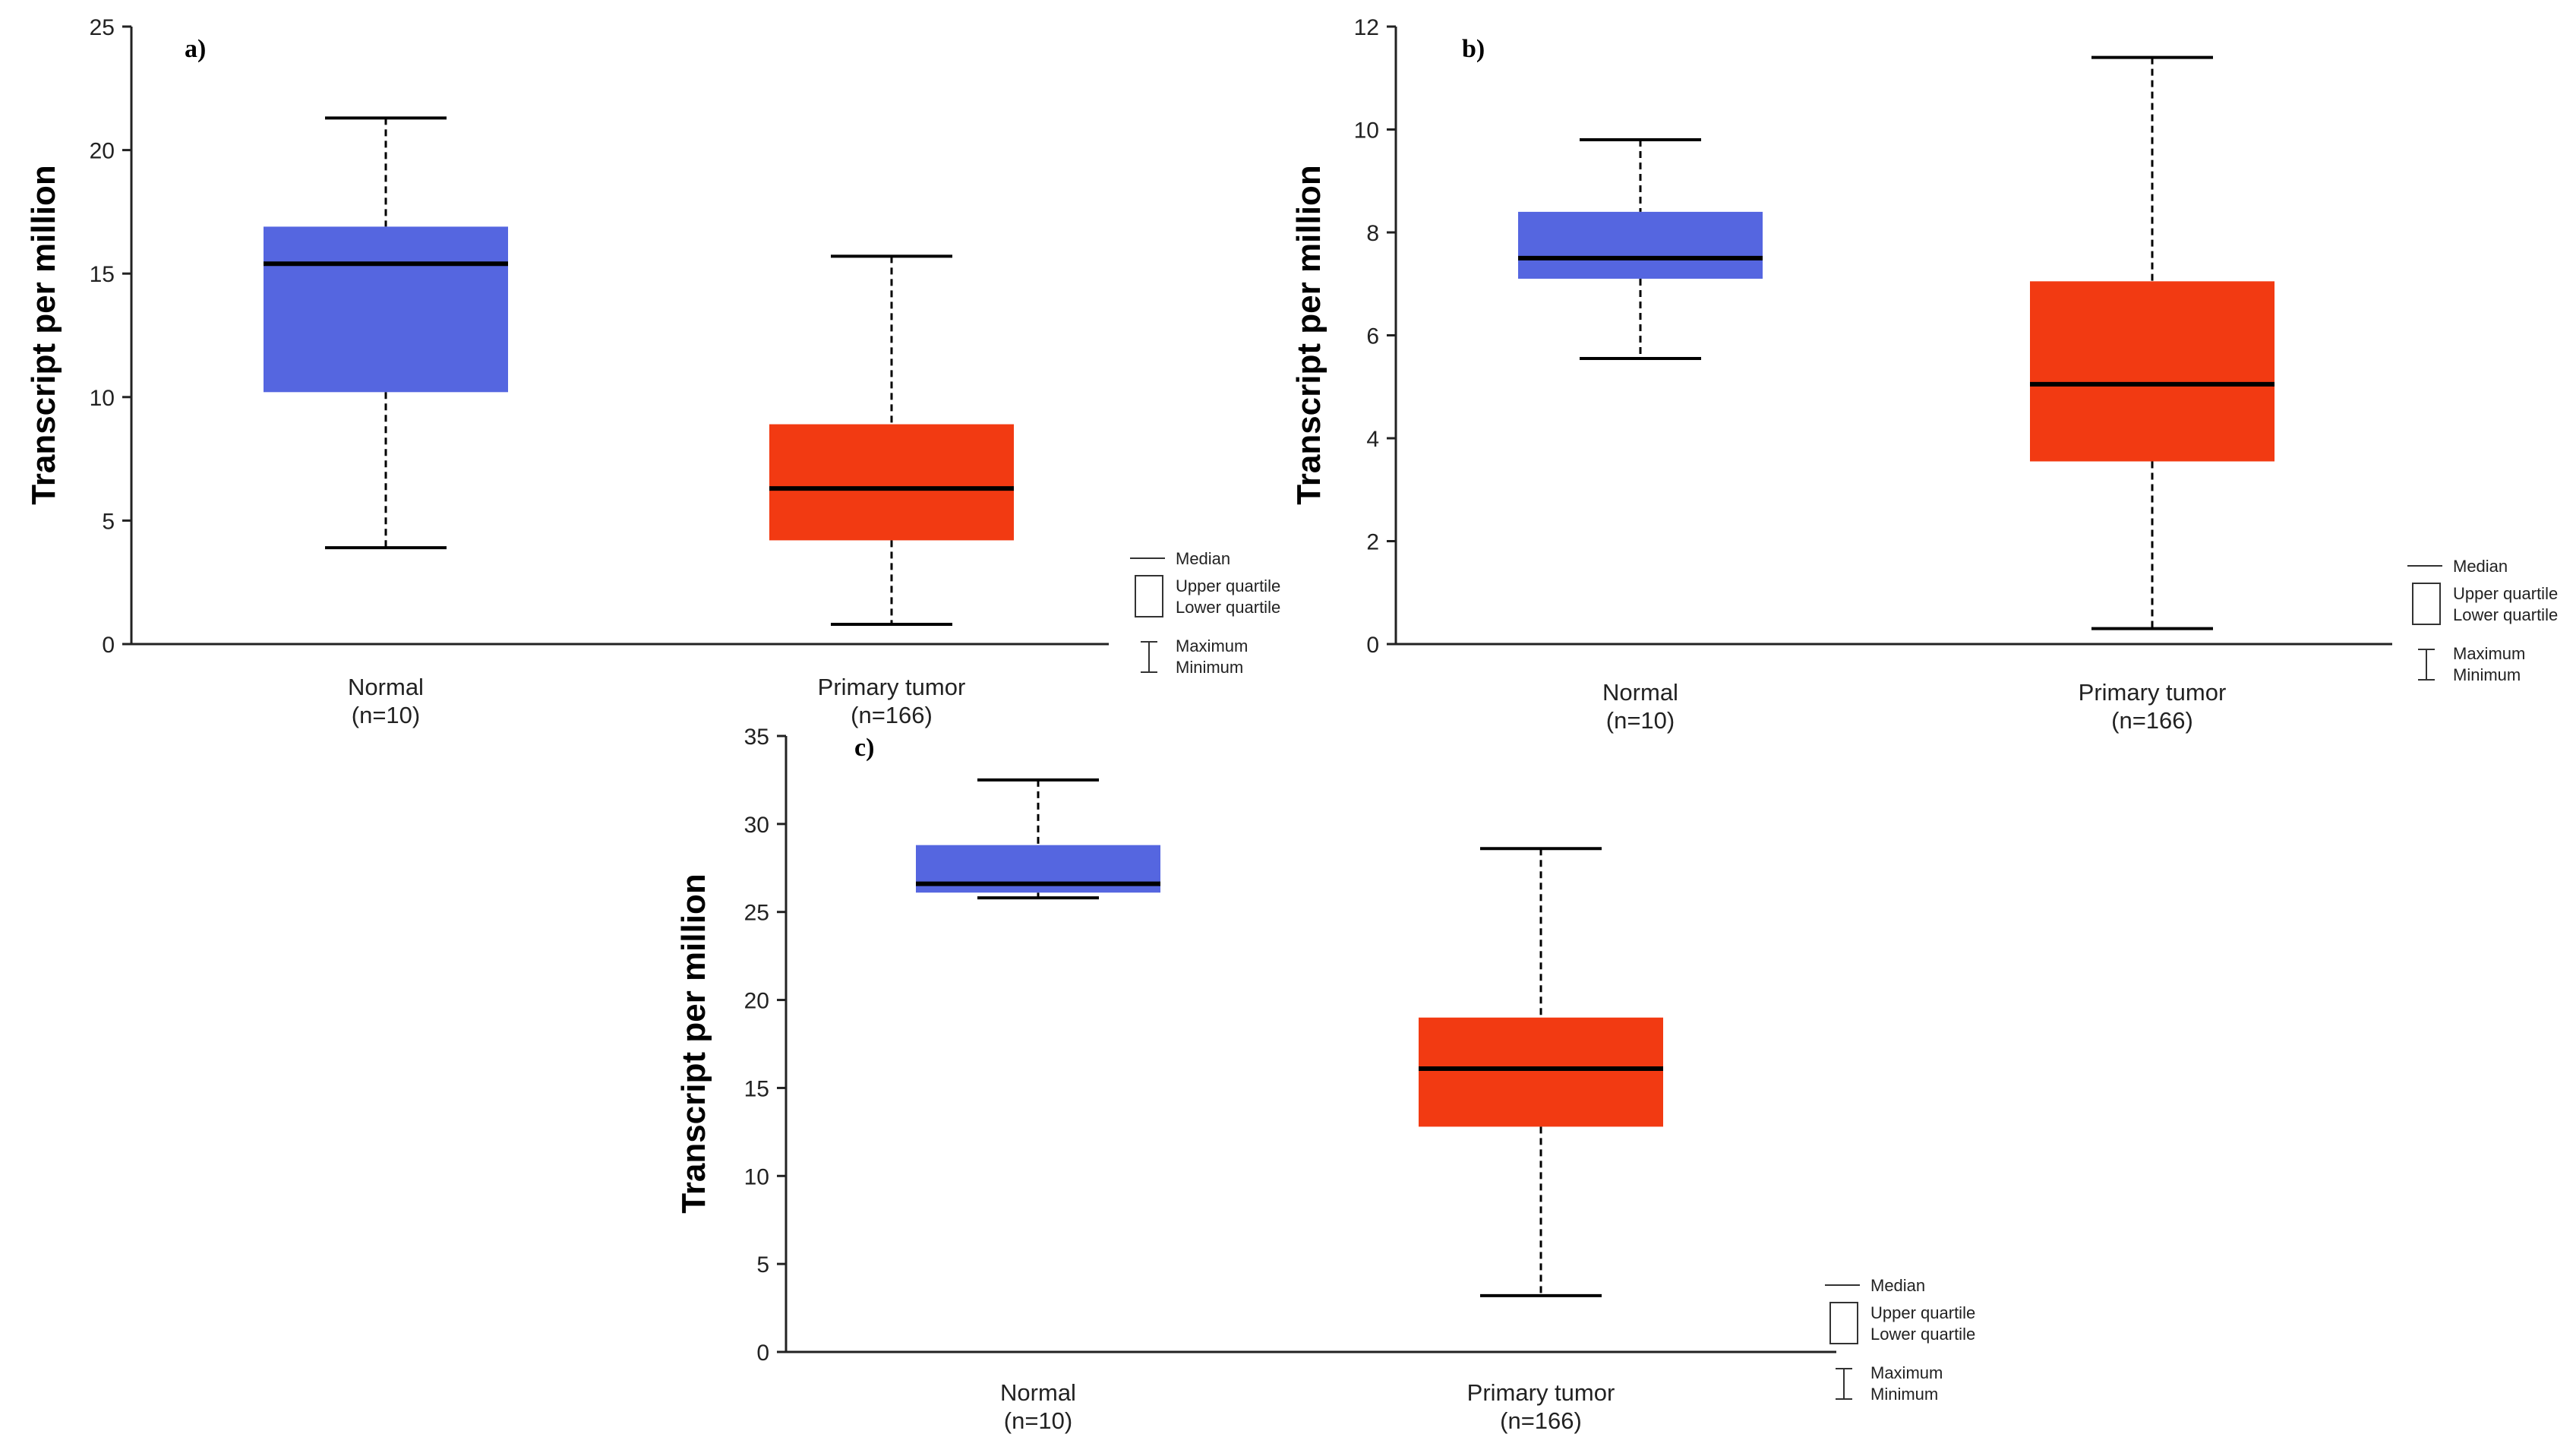  I want to click on panel-label: a), so click(195, 49).